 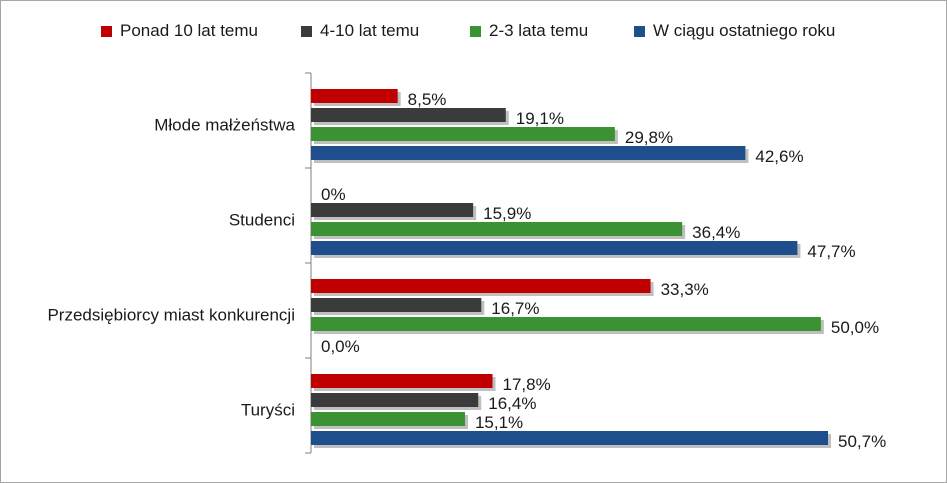 I want to click on data-label: 50,7%, so click(x=862, y=441).